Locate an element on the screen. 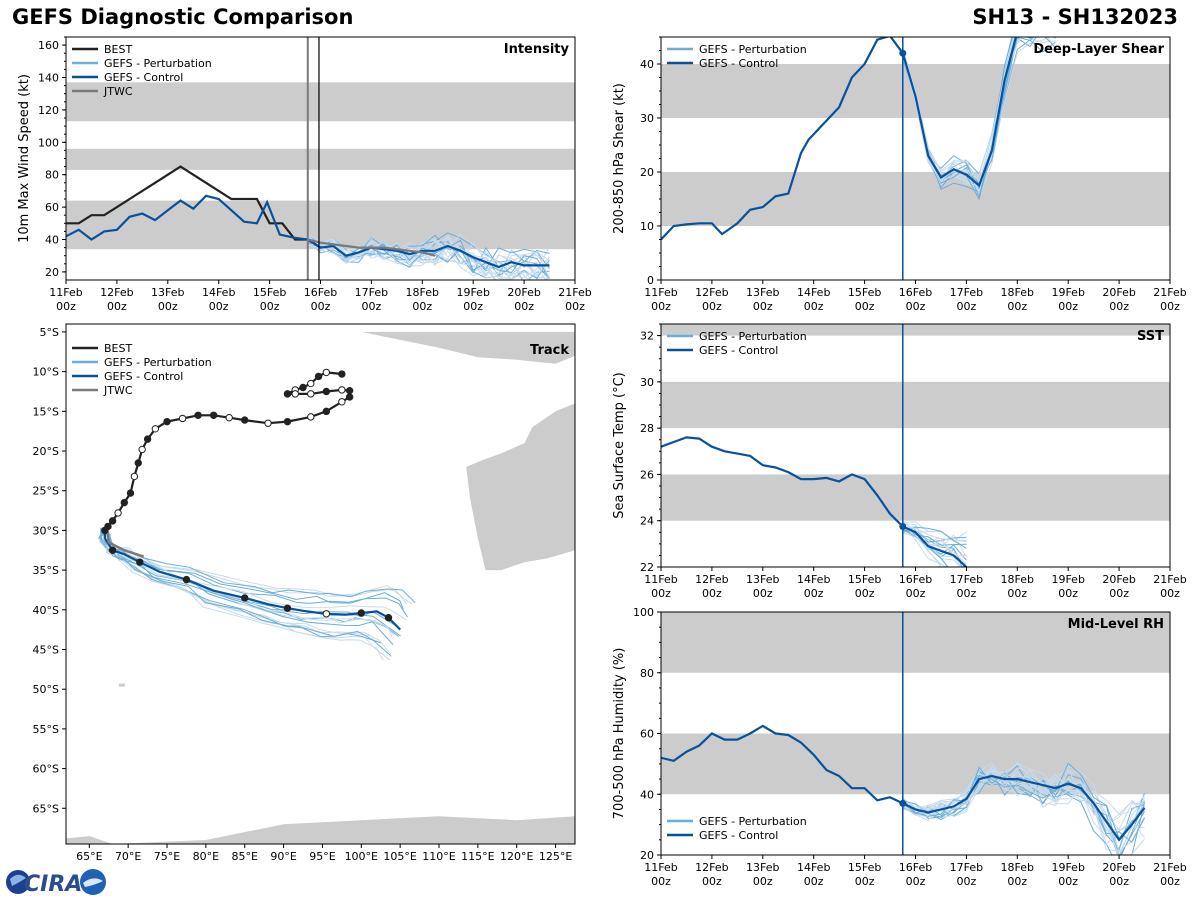 Image resolution: width=1200 pixels, height=900 pixels. legend-label: BEST is located at coordinates (118, 49).